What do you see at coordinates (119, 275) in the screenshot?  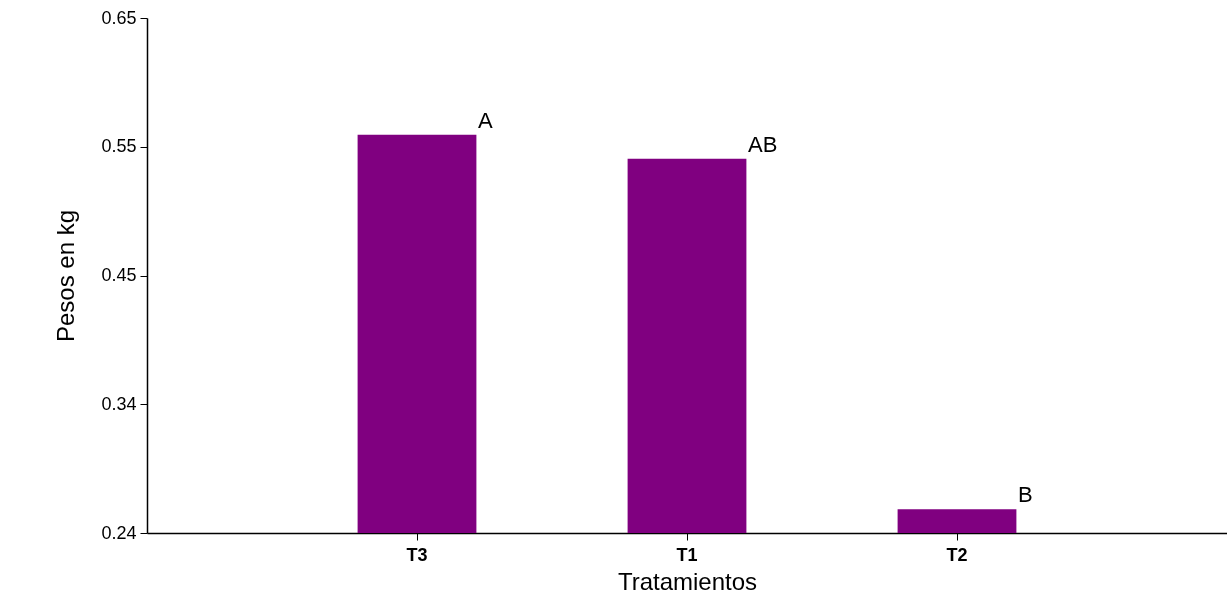 I see `y-tick-label: 0.45` at bounding box center [119, 275].